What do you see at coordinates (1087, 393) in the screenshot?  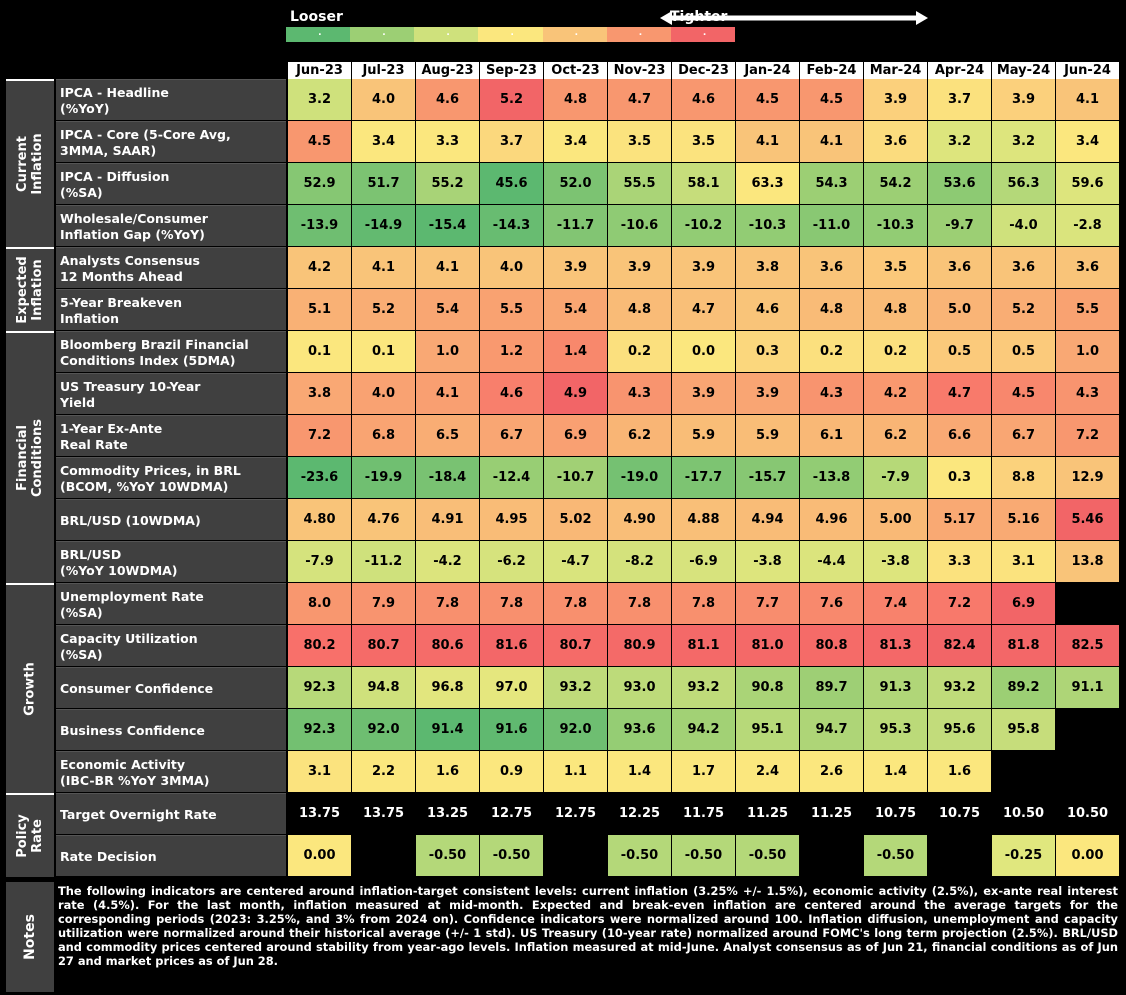 I see `heatmap-cell: 4.3` at bounding box center [1087, 393].